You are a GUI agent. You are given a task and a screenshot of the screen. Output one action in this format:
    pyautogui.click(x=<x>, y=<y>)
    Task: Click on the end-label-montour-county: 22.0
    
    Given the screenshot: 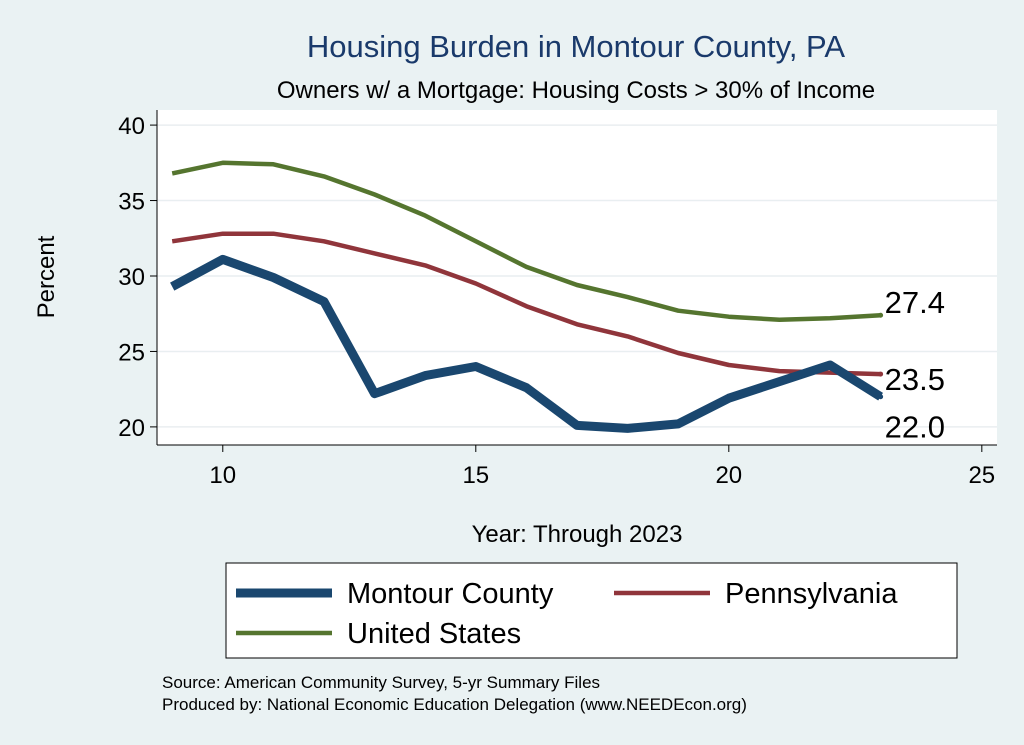 What is the action you would take?
    pyautogui.click(x=915, y=427)
    